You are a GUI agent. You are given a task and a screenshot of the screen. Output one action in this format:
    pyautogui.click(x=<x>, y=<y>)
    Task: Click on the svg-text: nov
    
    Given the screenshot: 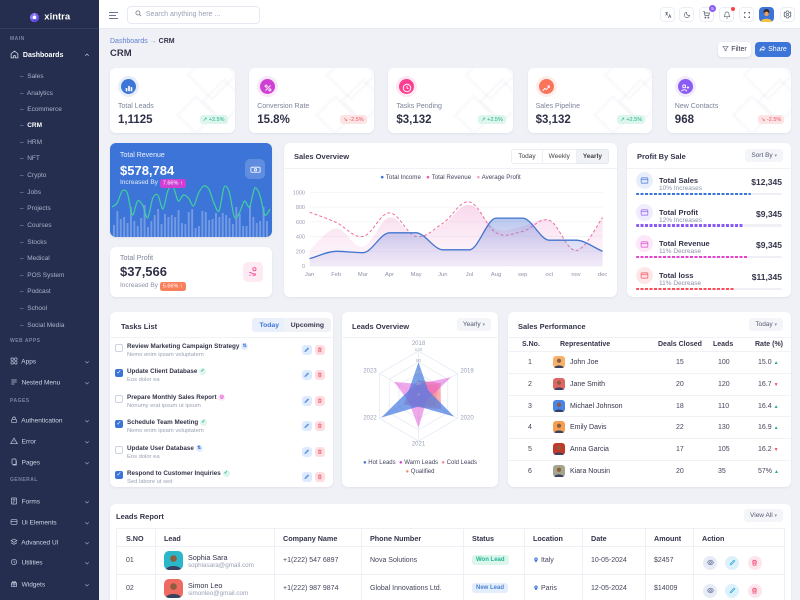 What is the action you would take?
    pyautogui.click(x=575, y=275)
    